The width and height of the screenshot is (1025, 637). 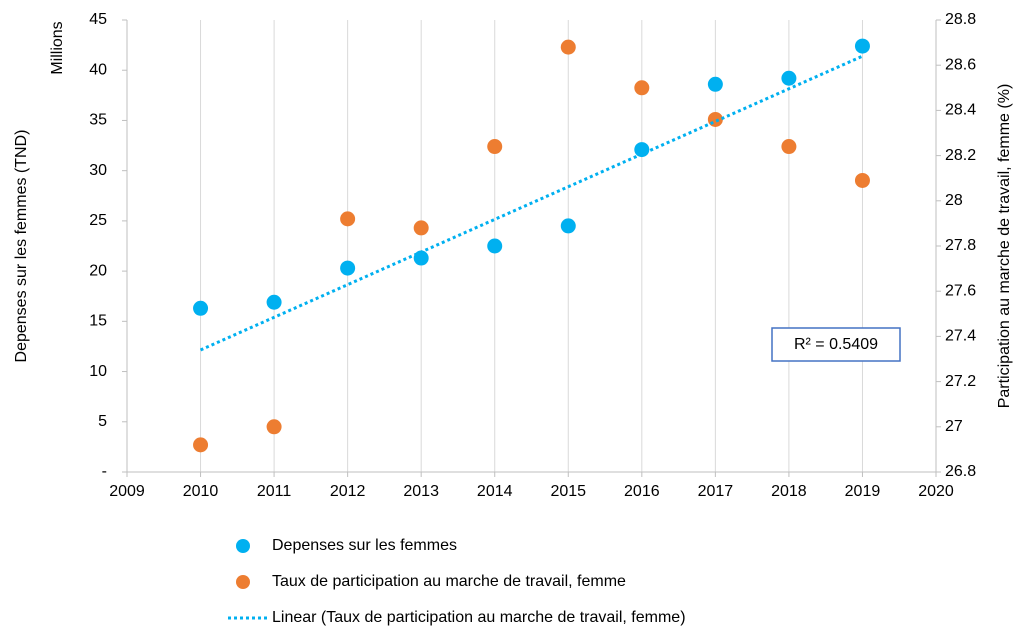 I want to click on x-tick-label: 2017, so click(x=716, y=491).